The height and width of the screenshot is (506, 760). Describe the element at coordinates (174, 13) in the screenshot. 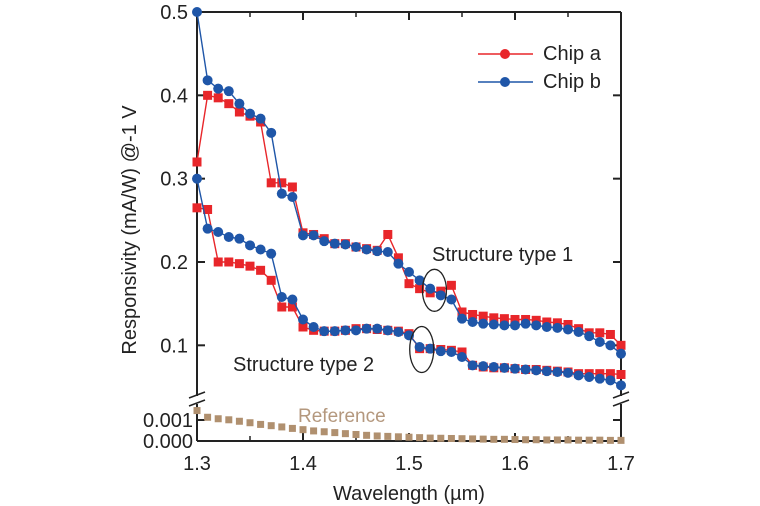

I see `y-tick-label: 0.5` at that location.